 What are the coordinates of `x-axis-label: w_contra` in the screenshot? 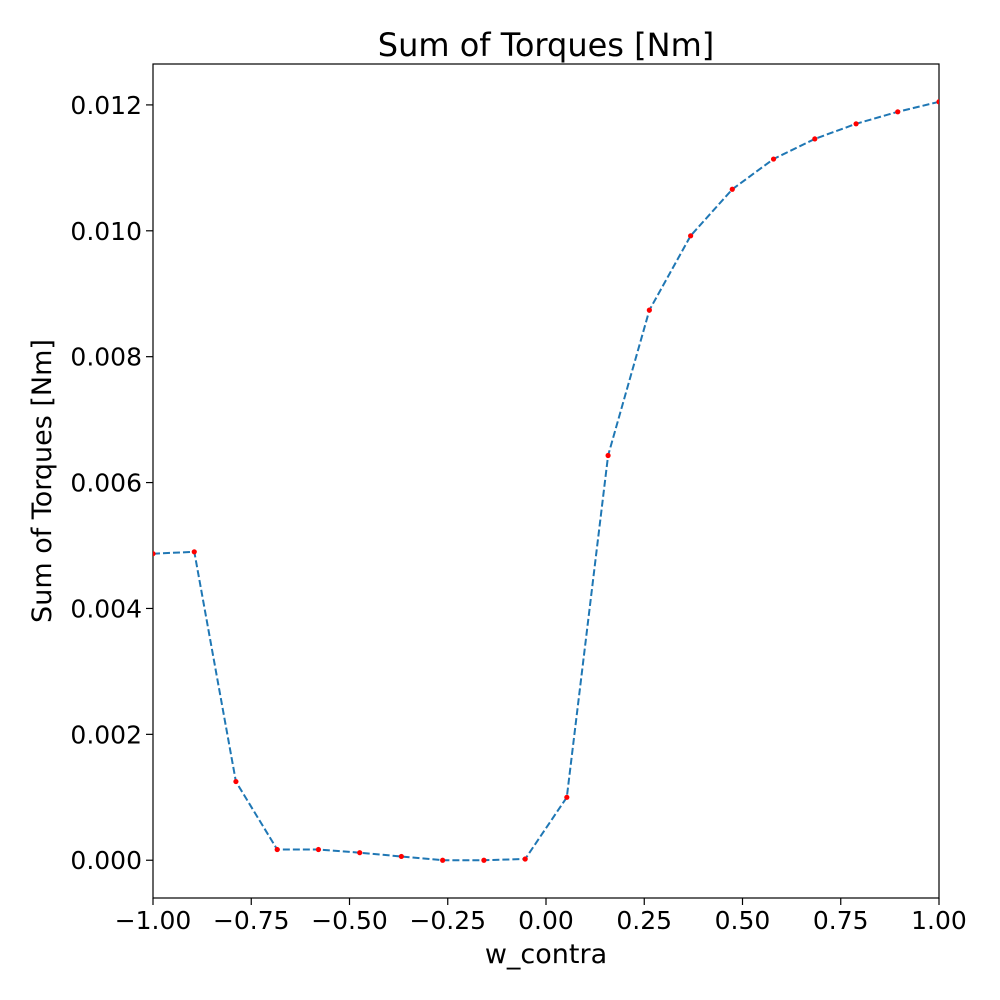 It's located at (546, 954).